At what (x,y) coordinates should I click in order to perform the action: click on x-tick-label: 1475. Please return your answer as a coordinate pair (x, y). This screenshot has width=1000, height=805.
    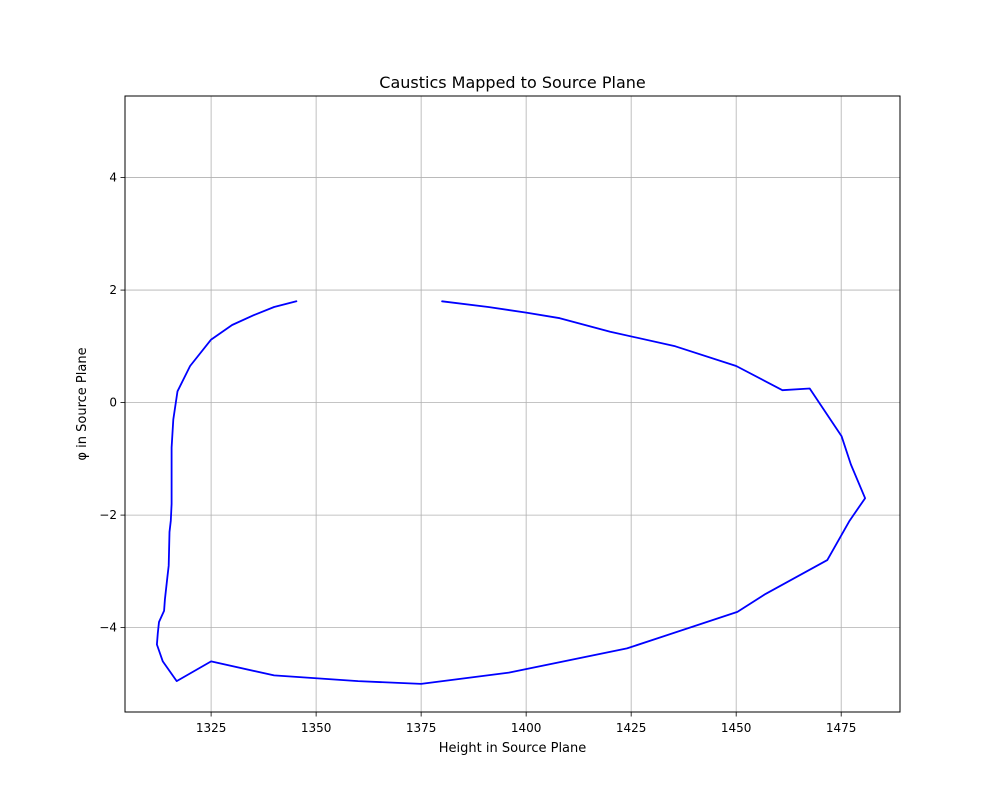
    Looking at the image, I should click on (841, 728).